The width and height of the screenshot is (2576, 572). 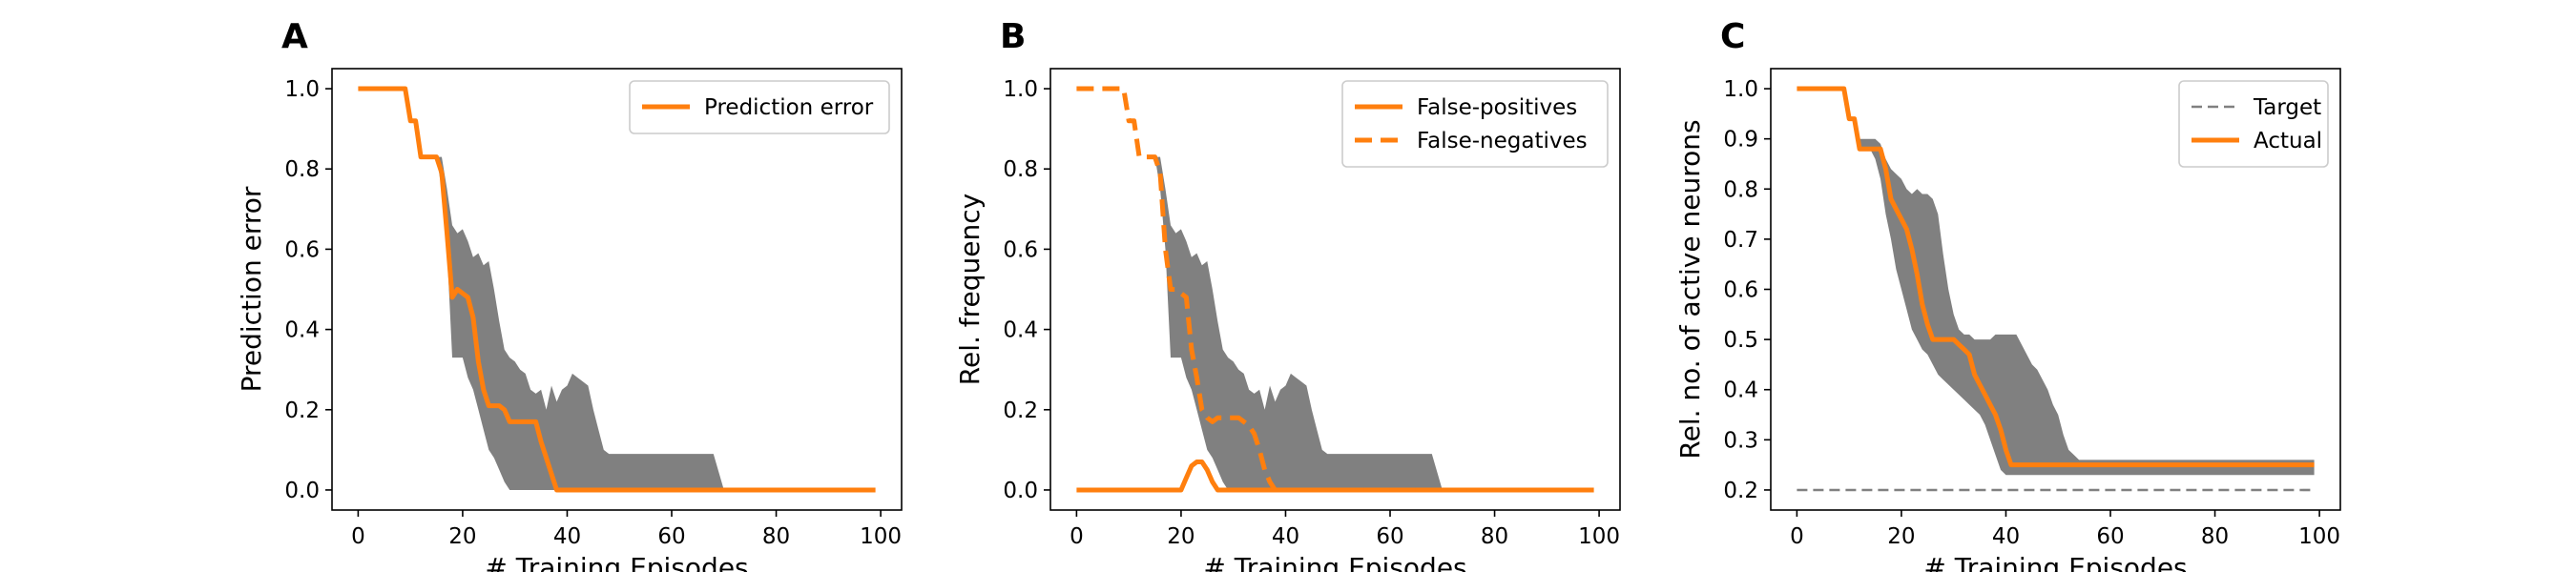 I want to click on y-tick-label: 0.9, so click(x=1740, y=140).